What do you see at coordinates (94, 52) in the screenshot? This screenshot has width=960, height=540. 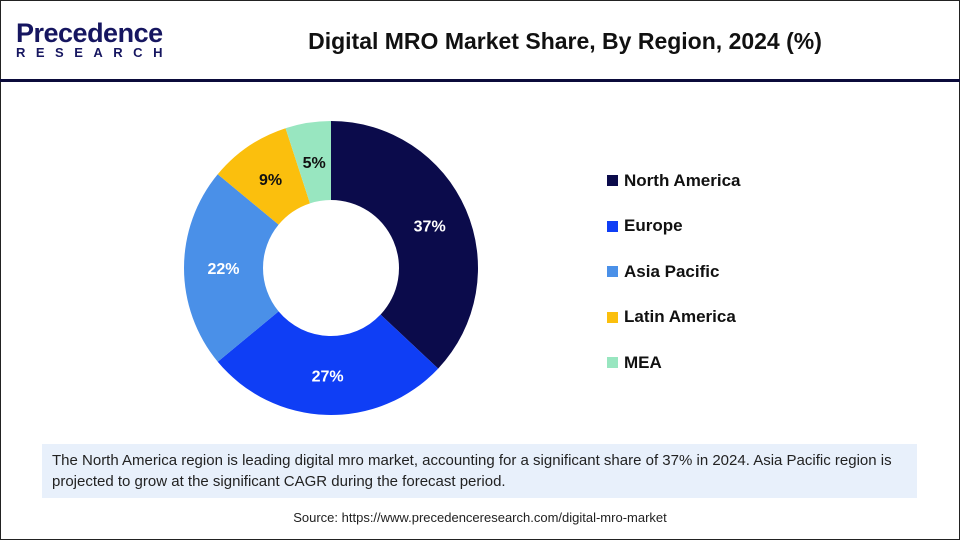 I see `logo-line2: RESEARCH` at bounding box center [94, 52].